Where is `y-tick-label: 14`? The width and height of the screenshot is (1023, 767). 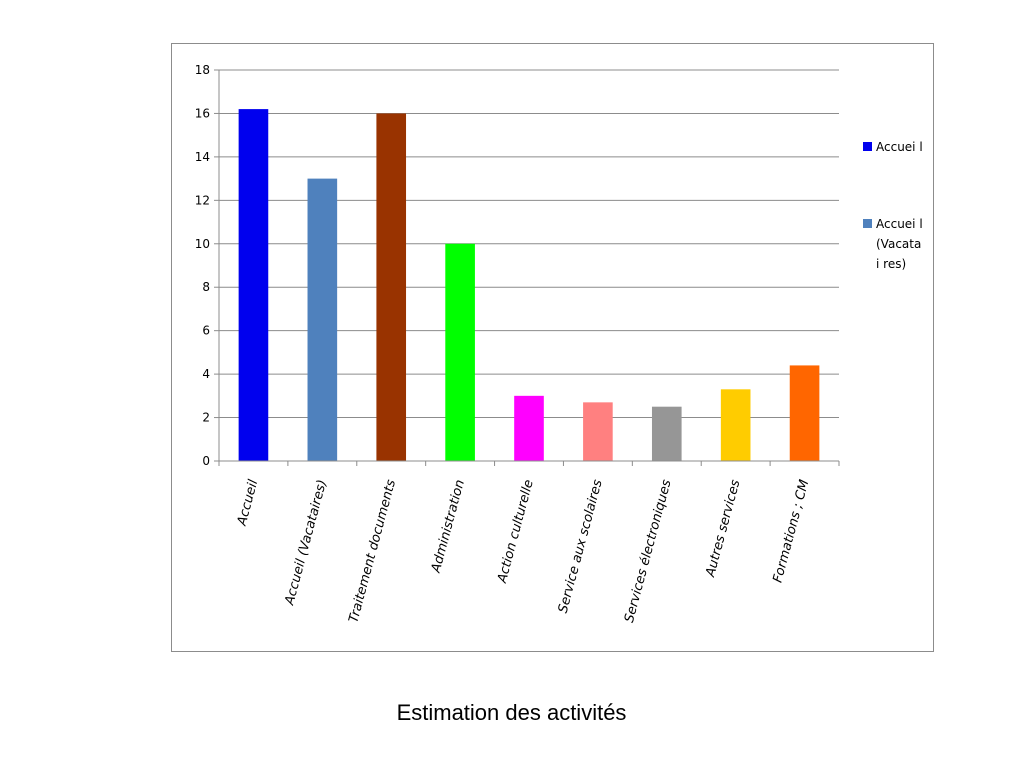 y-tick-label: 14 is located at coordinates (202, 157).